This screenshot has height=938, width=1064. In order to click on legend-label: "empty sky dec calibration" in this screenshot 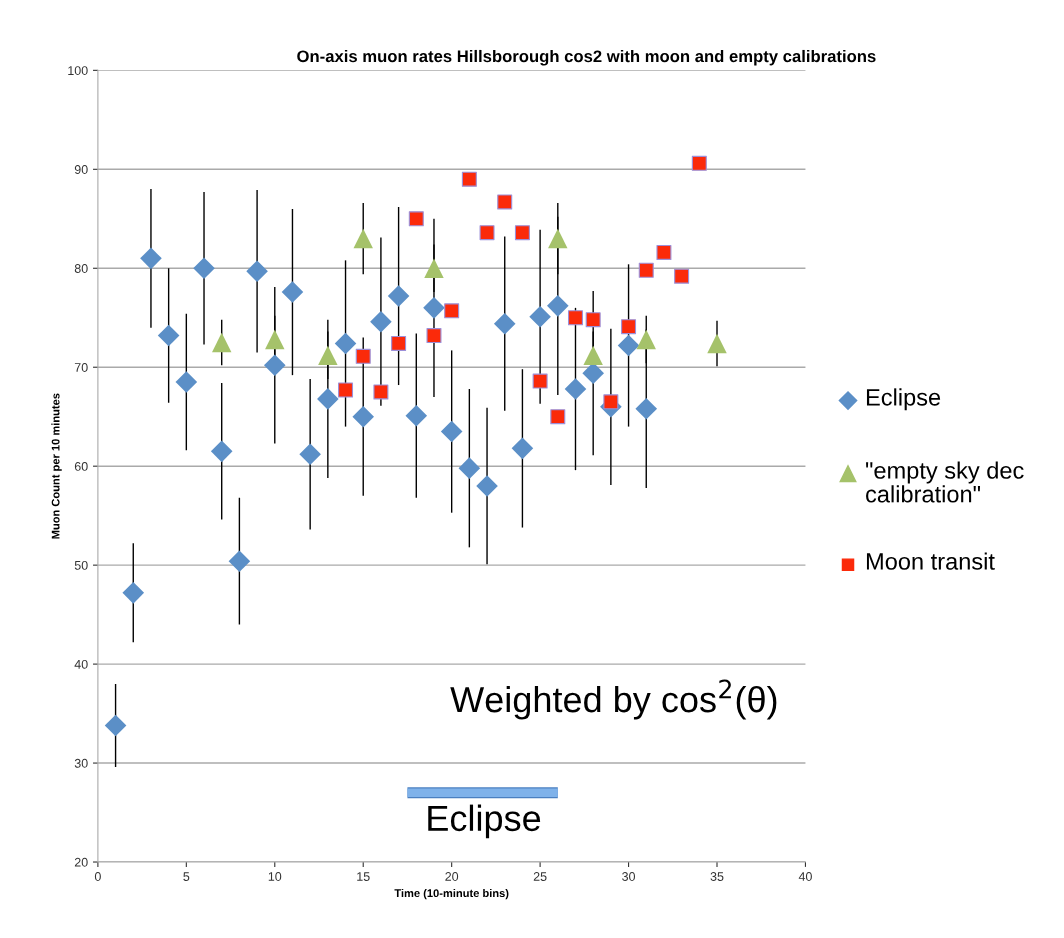, I will do `click(945, 482)`.